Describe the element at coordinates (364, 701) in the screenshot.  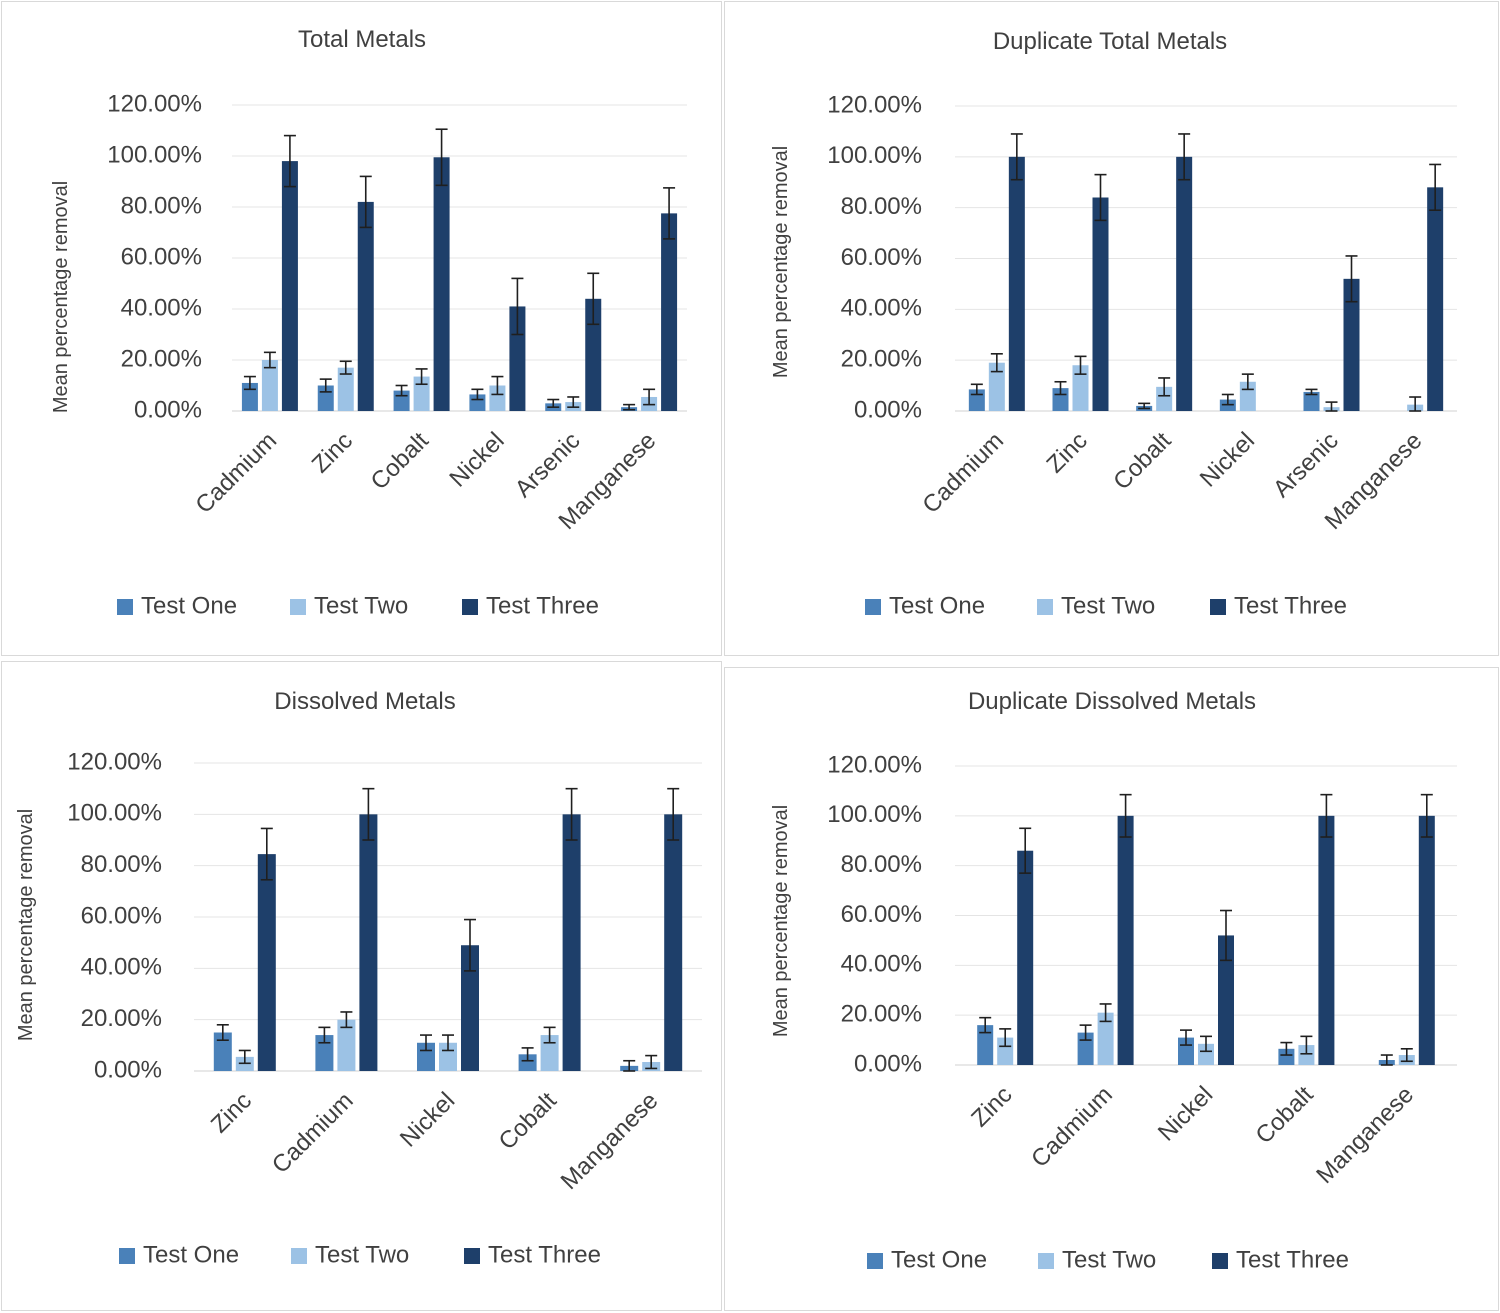
I see `chart-title: Dissolved Metals` at that location.